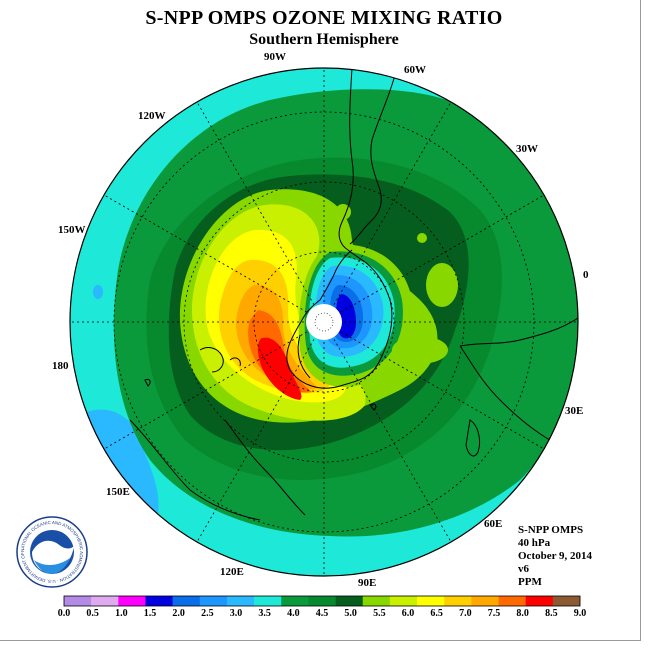 Image resolution: width=648 pixels, height=648 pixels. What do you see at coordinates (150, 613) in the screenshot?
I see `colorbar-tick-label: 1.5` at bounding box center [150, 613].